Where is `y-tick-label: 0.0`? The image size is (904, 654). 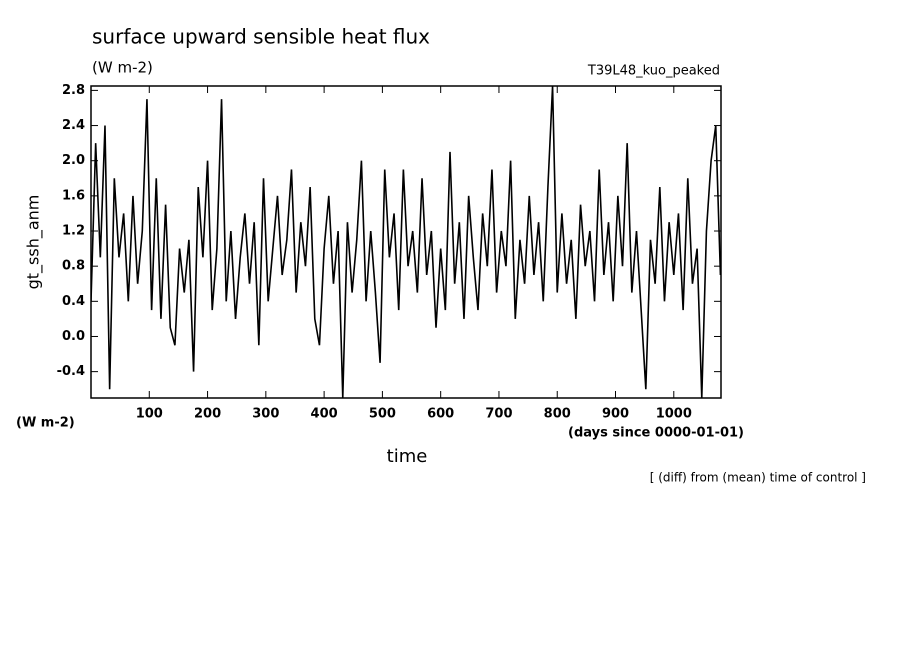 y-tick-label: 0.0 is located at coordinates (73, 336).